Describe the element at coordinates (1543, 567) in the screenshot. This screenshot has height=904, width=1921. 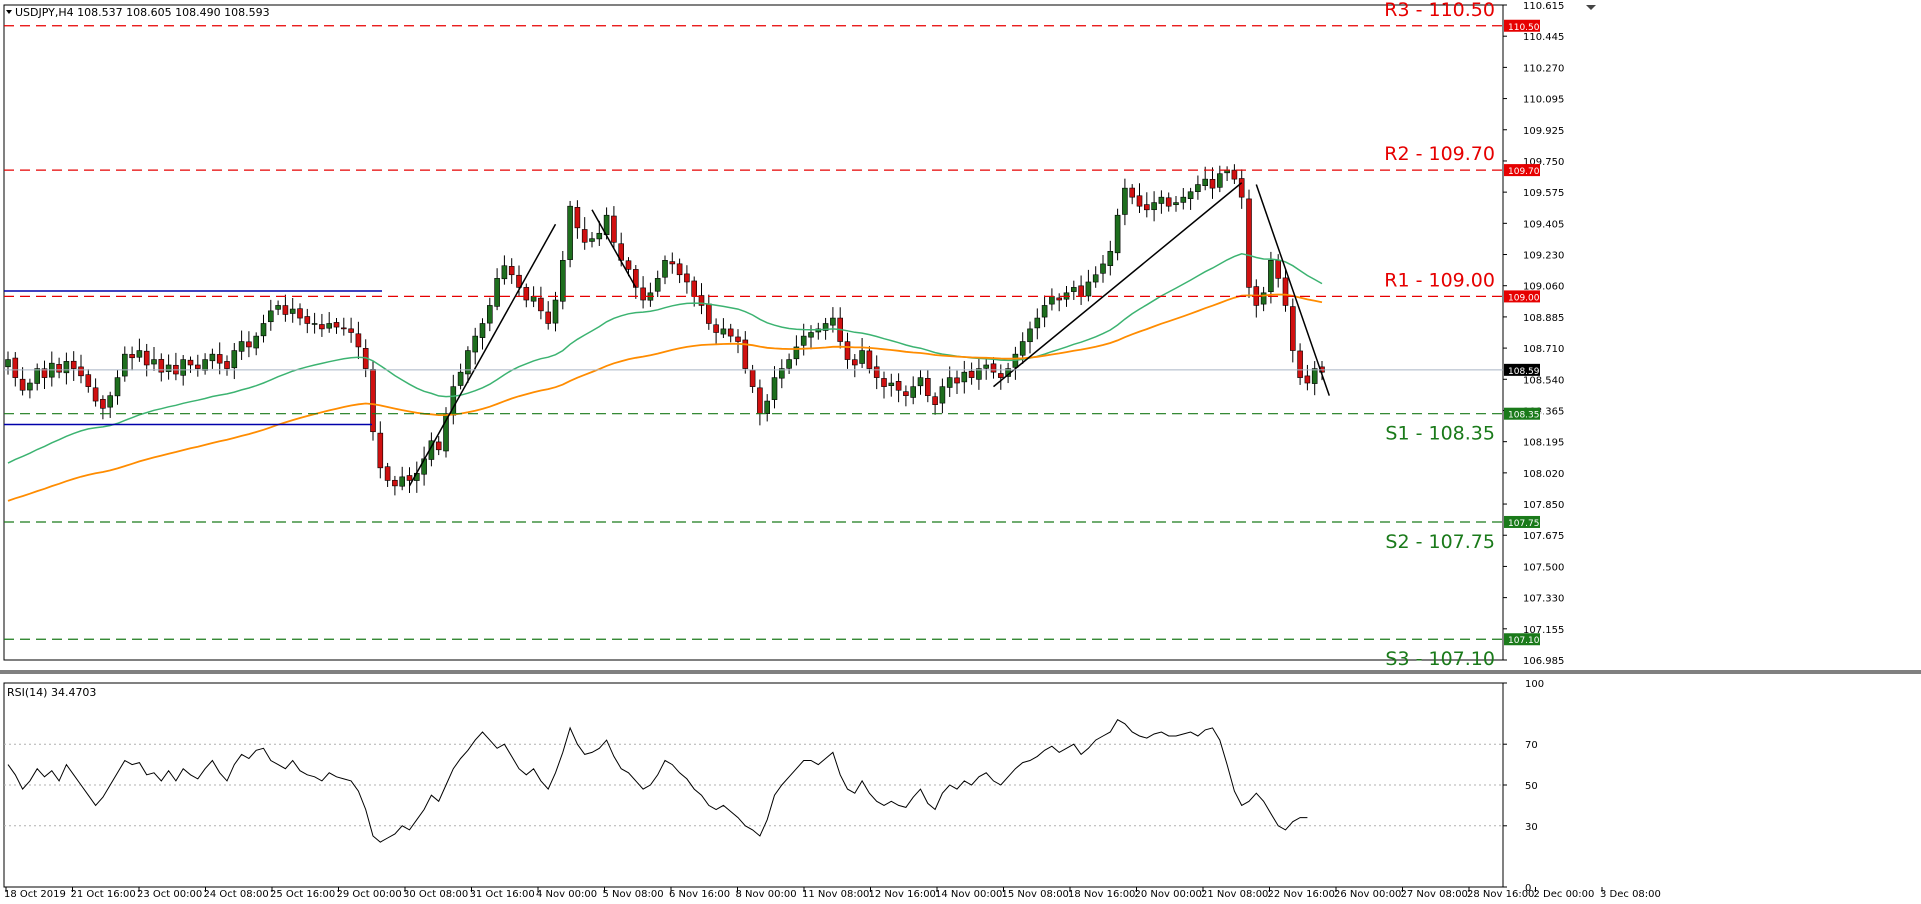
I see `price-tick-label: 107.500` at that location.